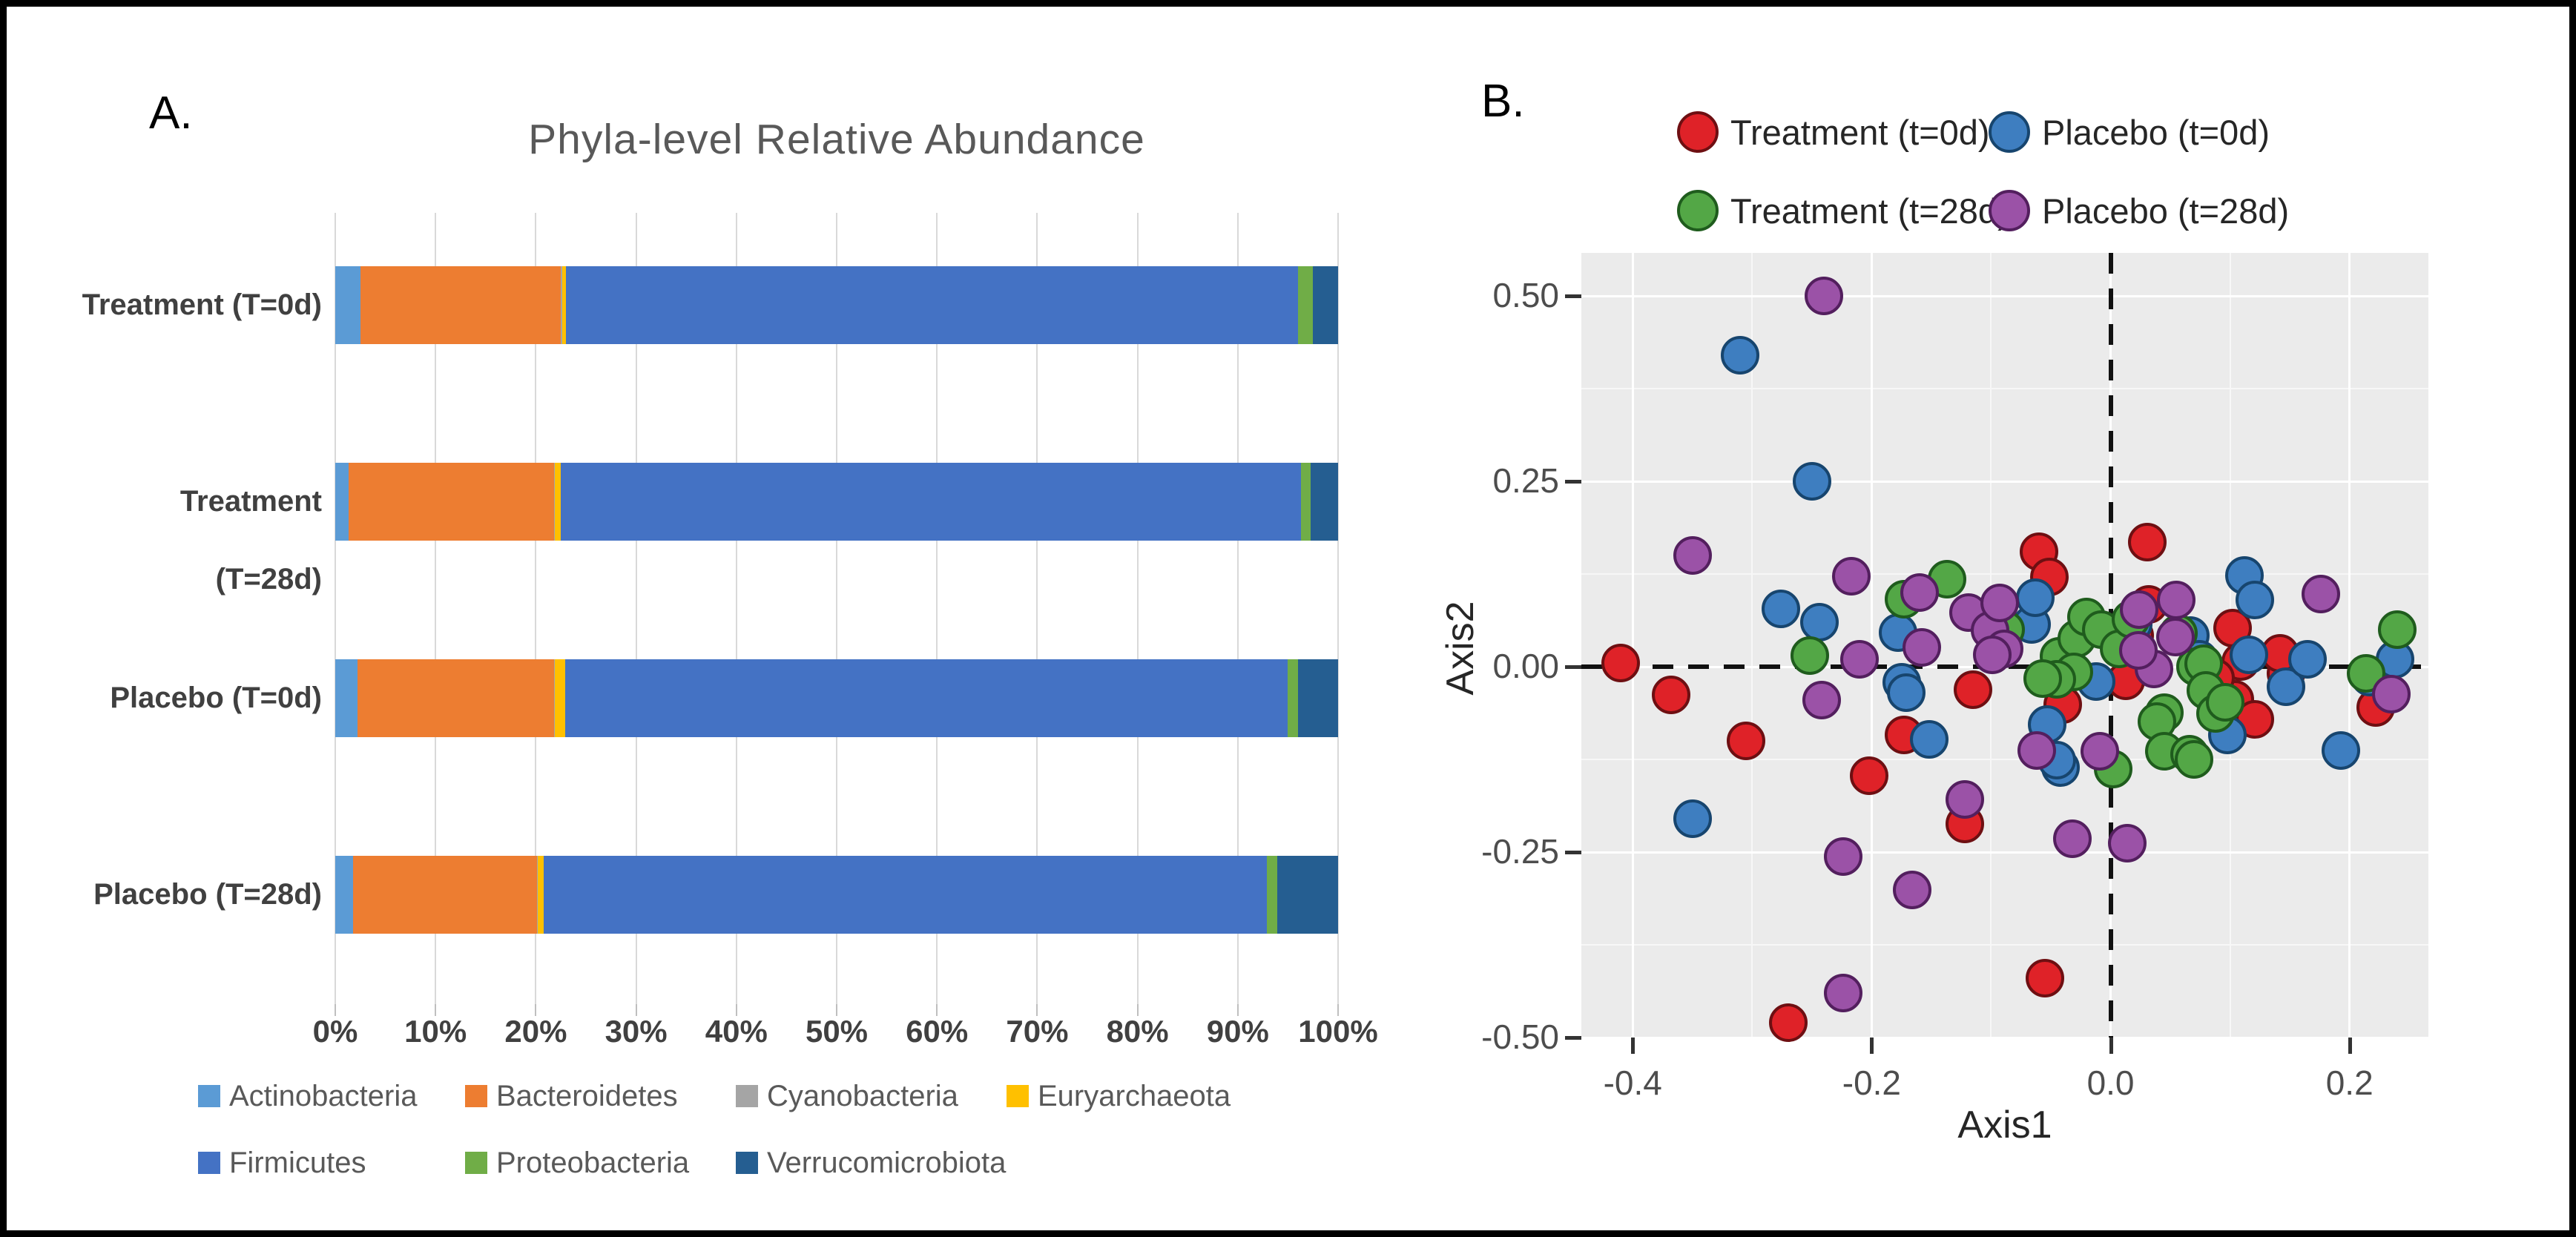  I want to click on legend-label: Actinobacteria, so click(323, 1095).